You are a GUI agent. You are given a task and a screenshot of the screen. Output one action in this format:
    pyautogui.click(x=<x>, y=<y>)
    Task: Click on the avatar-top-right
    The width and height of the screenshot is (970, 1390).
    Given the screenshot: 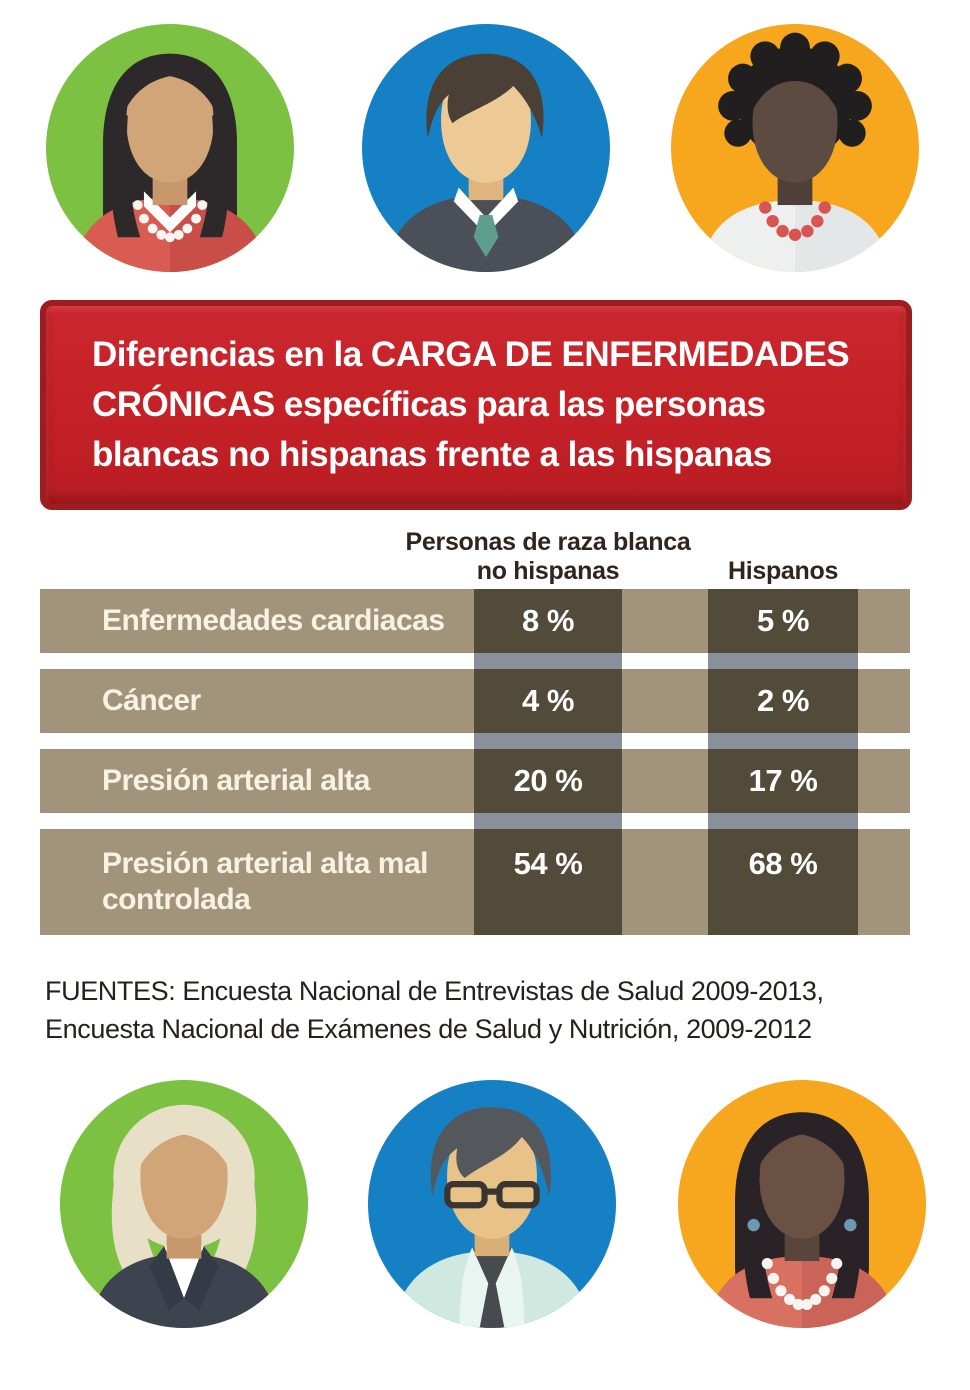 What is the action you would take?
    pyautogui.click(x=795, y=148)
    